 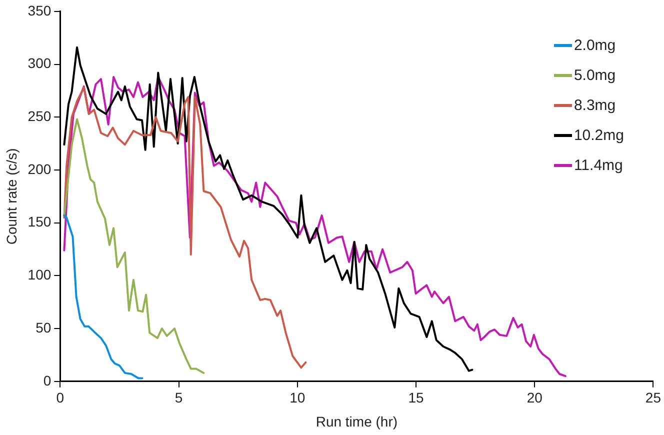 I want to click on x-axis-title: Run time (hr), so click(x=357, y=421).